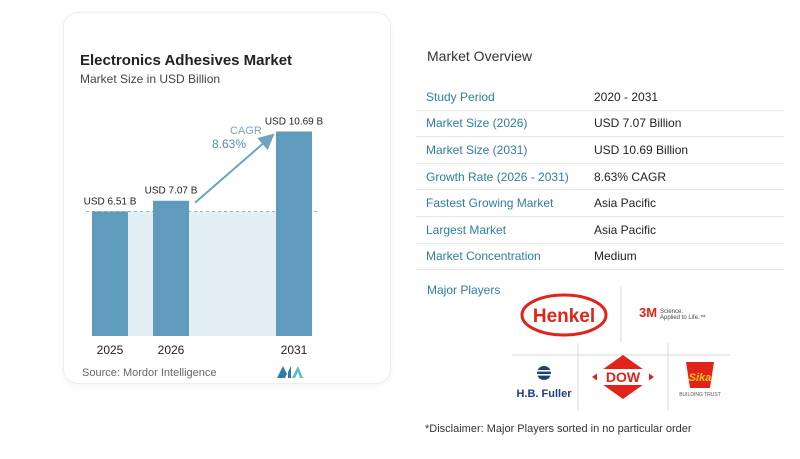  I want to click on tick-label-2025: 2025, so click(110, 350).